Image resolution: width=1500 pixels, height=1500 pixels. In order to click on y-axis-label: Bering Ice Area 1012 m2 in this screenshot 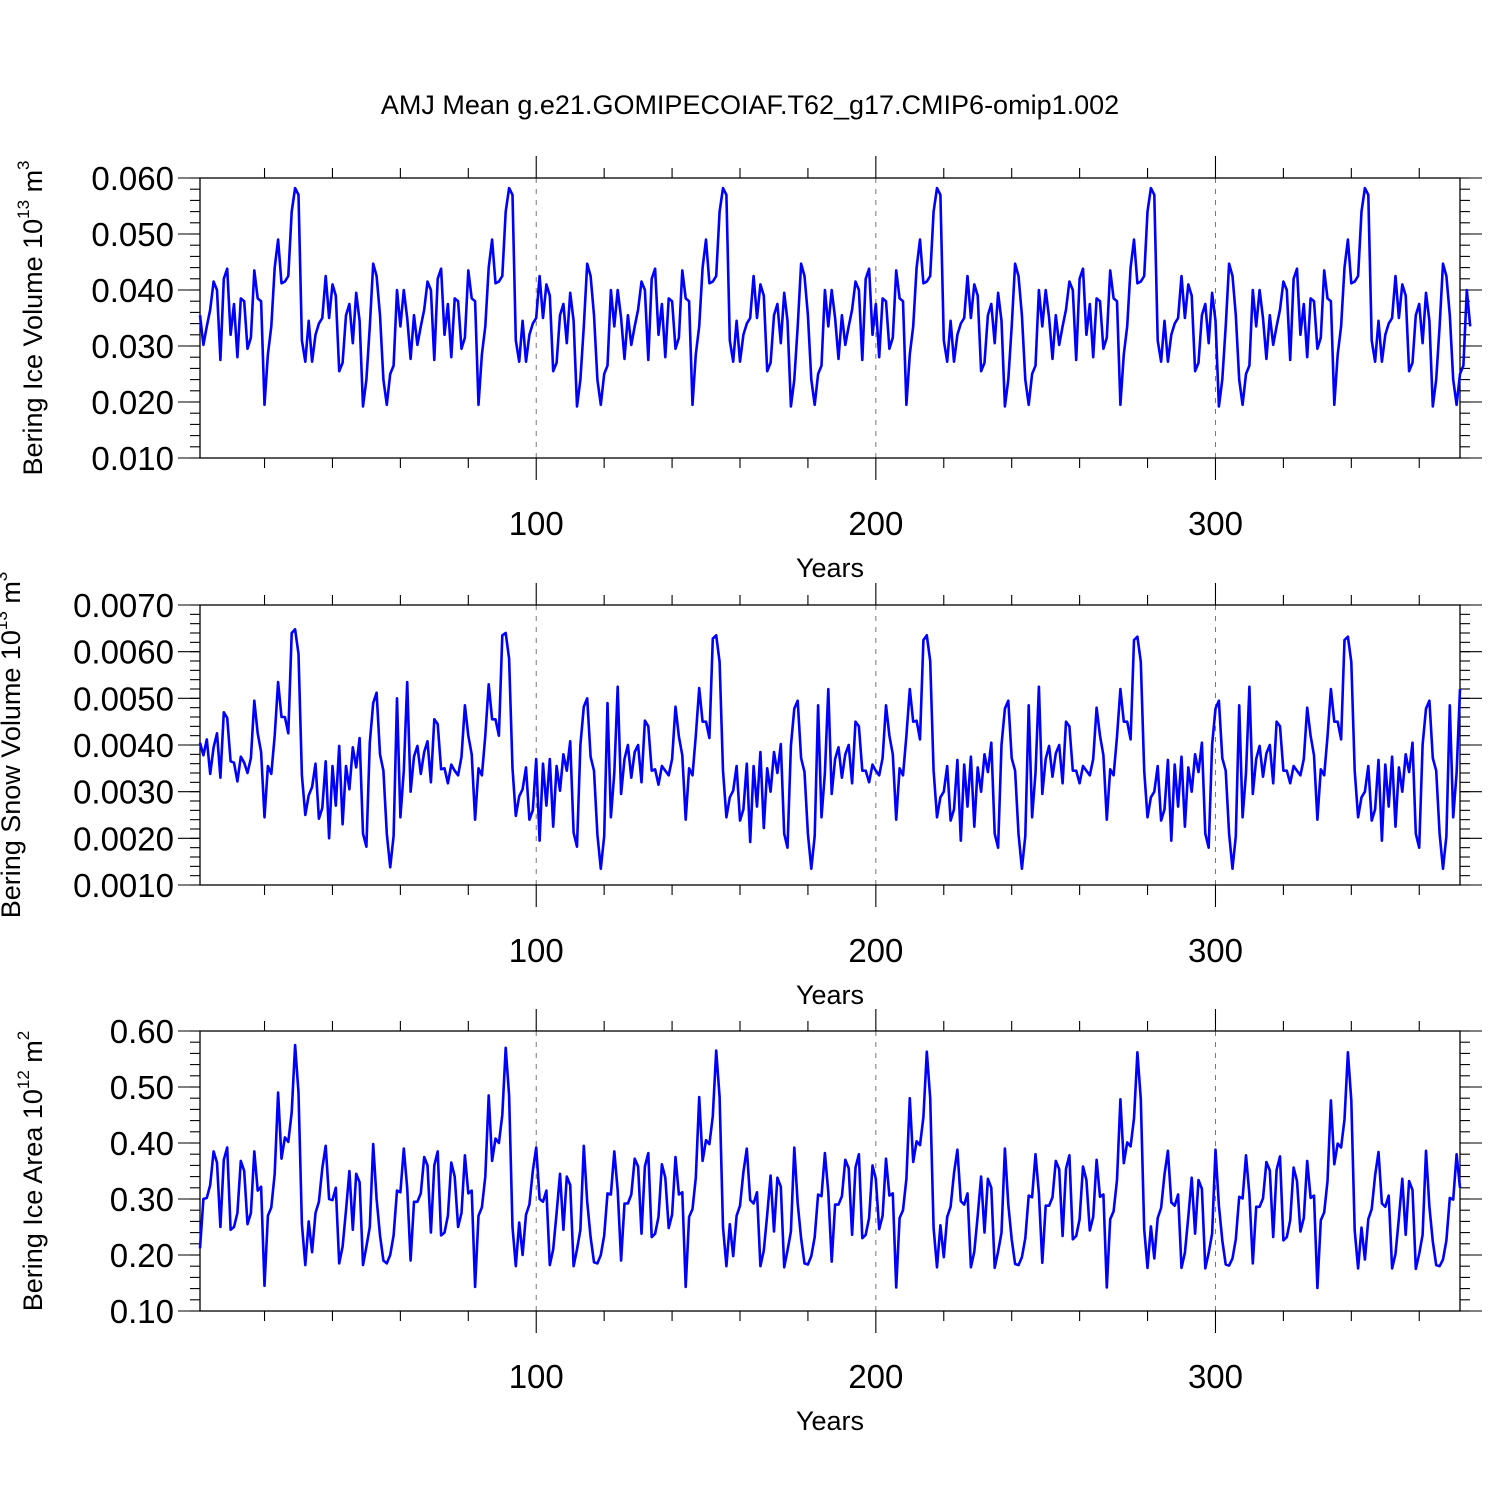, I will do `click(31, 1171)`.